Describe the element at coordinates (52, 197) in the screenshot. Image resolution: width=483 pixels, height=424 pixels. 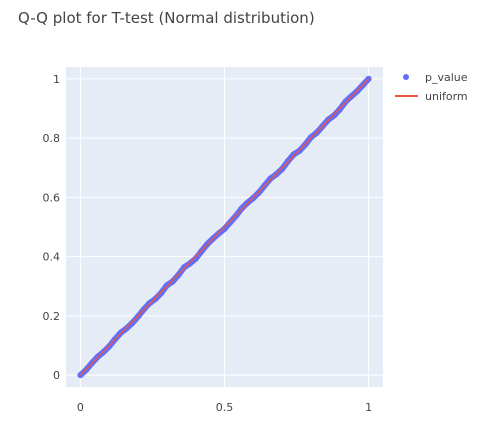
I see `y-tick-label: 0.6` at that location.